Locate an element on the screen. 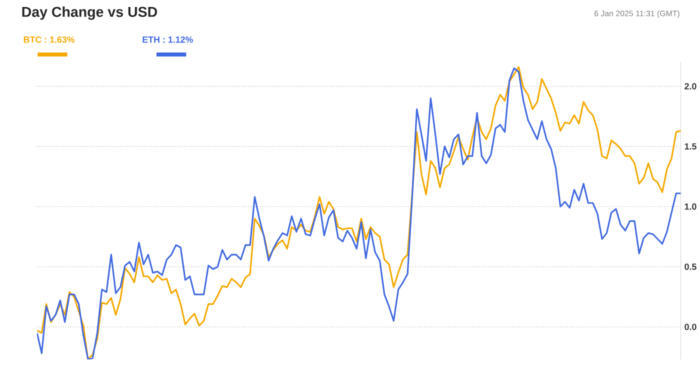 This screenshot has height=371, width=700. chart-title: Day Change vs USD is located at coordinates (90, 13).